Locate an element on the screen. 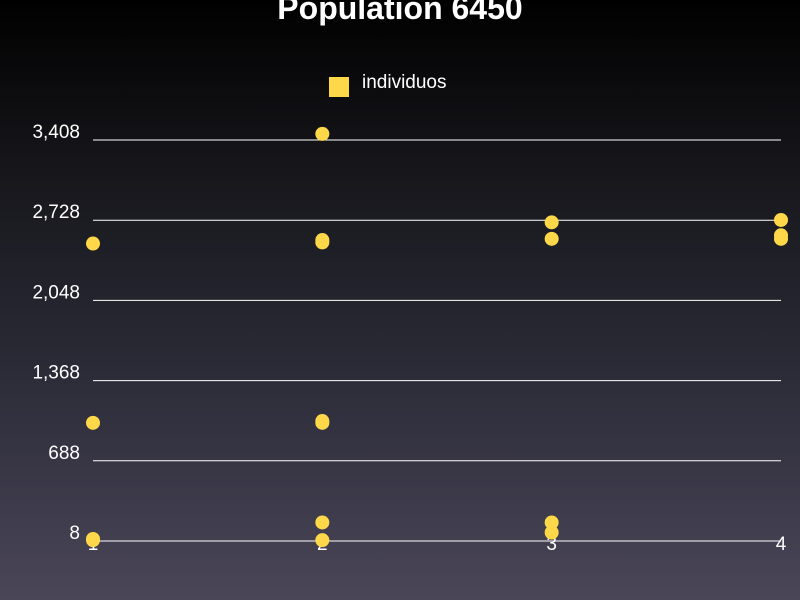 The image size is (800, 600). y-tick-label: 688 is located at coordinates (64, 453).